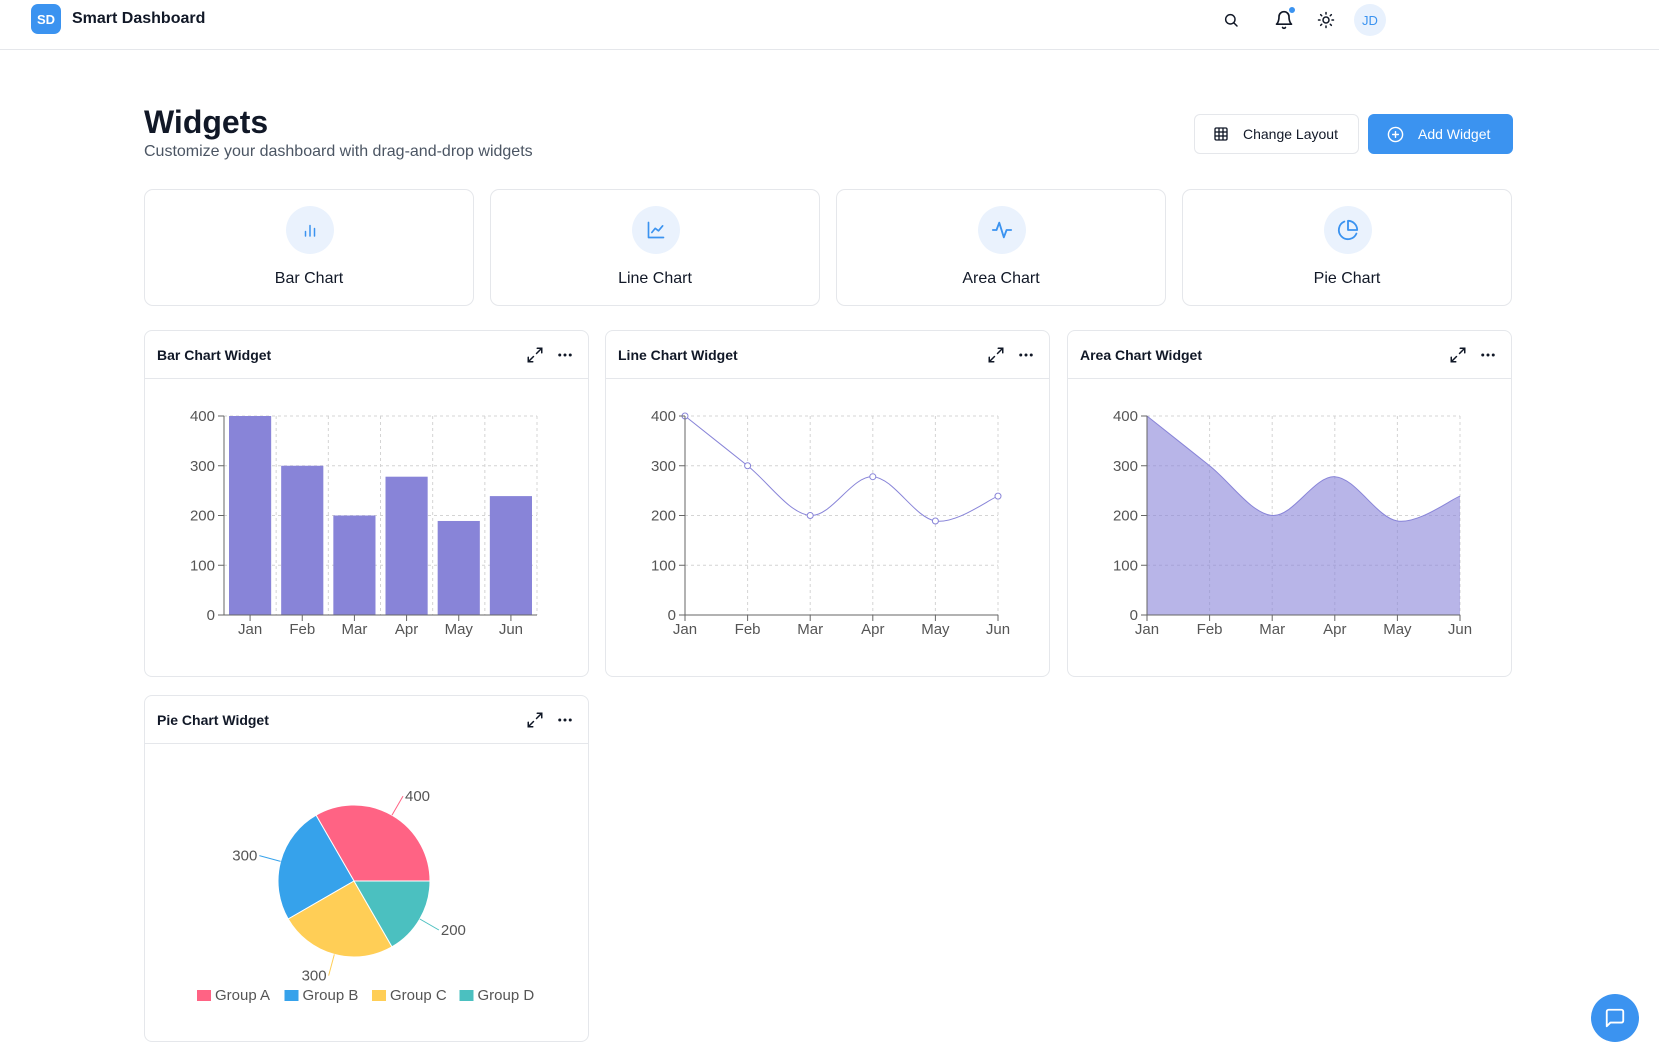 The image size is (1659, 1049). Describe the element at coordinates (206, 122) in the screenshot. I see `page-title: Widgets` at that location.